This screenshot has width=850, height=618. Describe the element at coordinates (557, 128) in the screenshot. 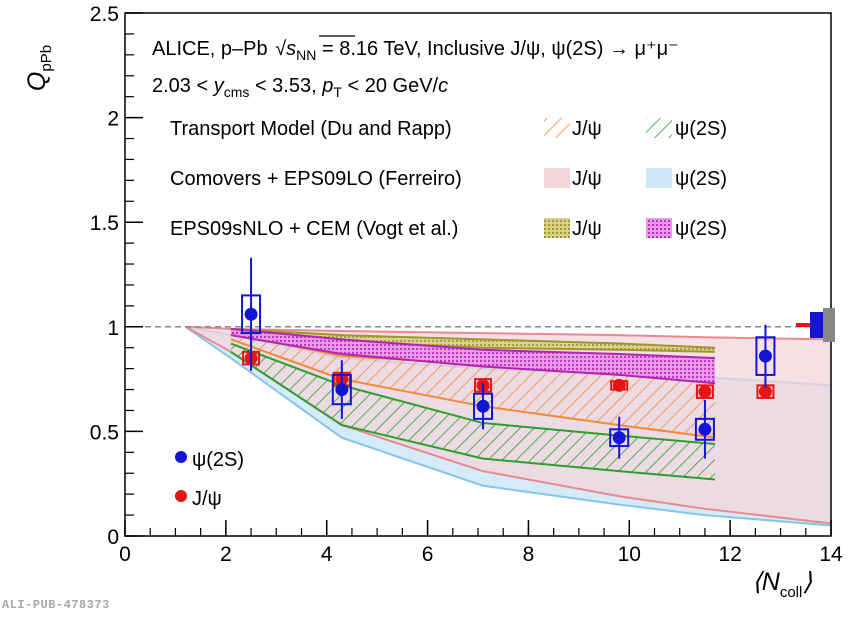

I see `legend-transport-jpsi-swatch` at that location.